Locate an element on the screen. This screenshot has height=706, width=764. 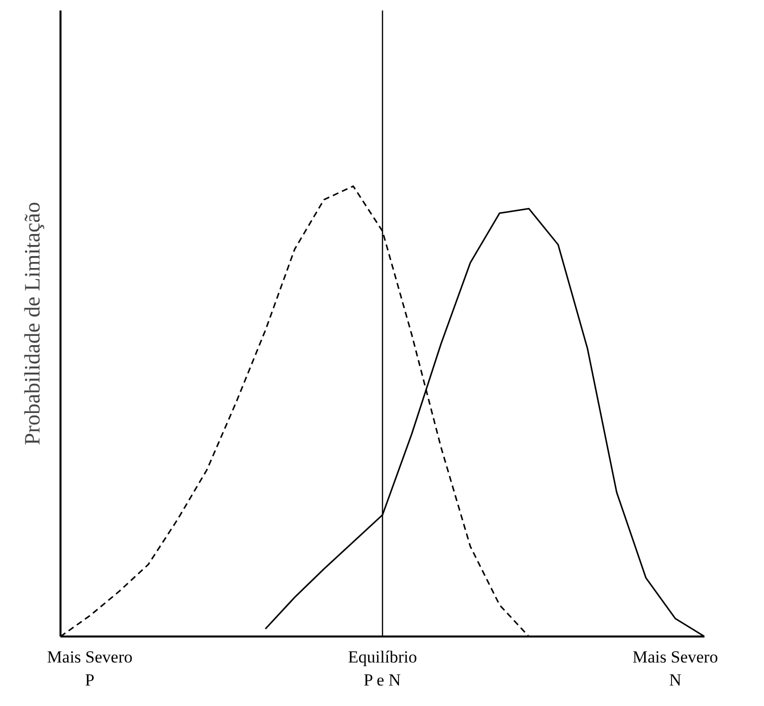
y-axis-title: Probabilidade de Limitação is located at coordinates (32, 324).